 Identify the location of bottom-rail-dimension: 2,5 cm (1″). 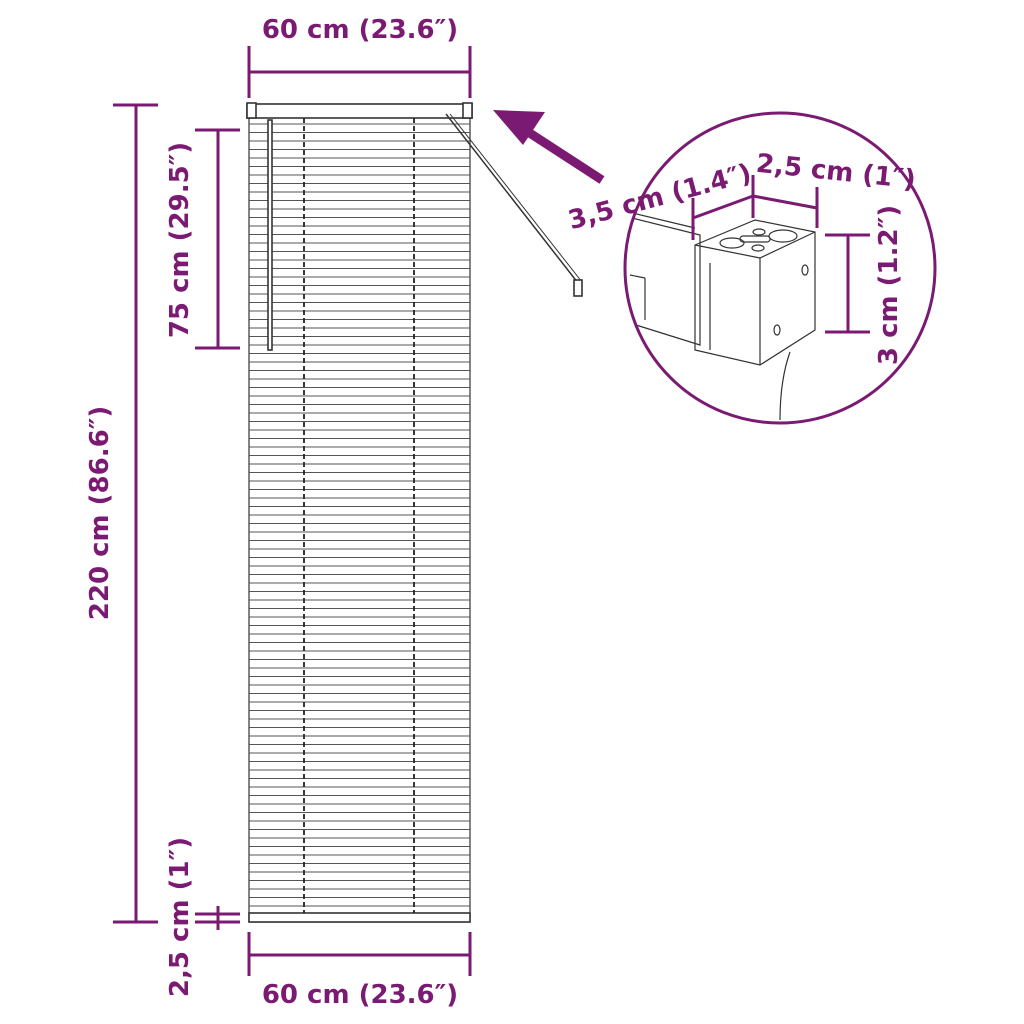
(202, 917).